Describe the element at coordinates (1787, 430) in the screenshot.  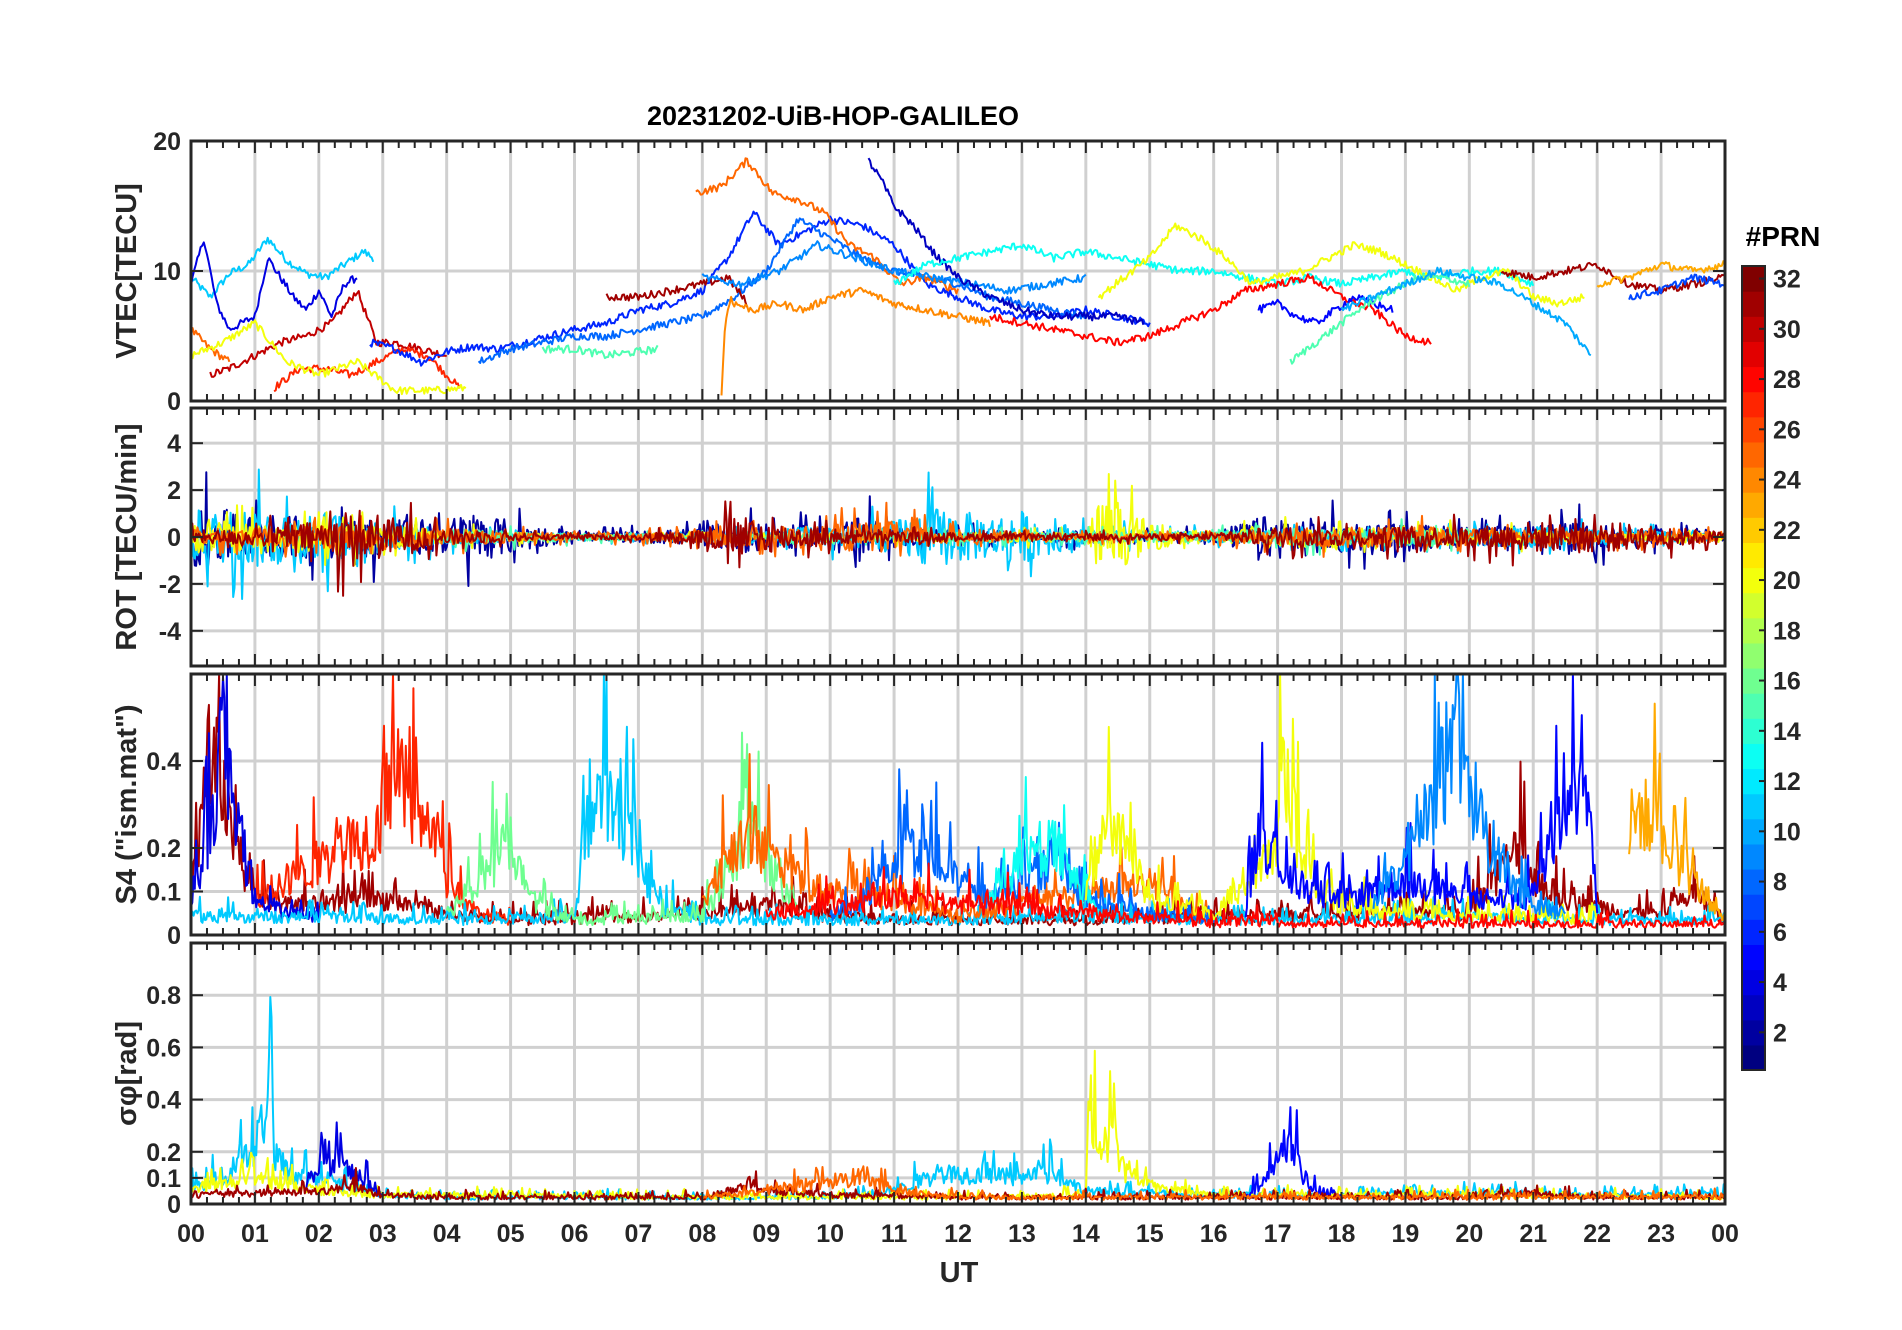
I see `colorbar-tick-label: 26` at that location.